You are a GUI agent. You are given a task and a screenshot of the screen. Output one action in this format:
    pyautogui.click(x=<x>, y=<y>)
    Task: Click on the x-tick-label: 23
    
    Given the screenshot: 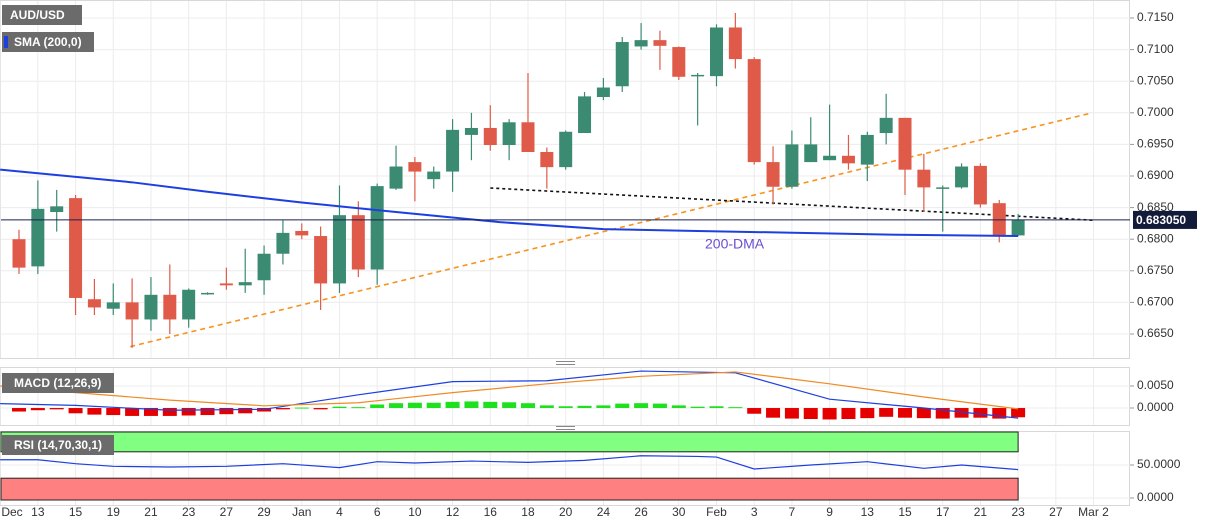 What is the action you would take?
    pyautogui.click(x=1018, y=512)
    